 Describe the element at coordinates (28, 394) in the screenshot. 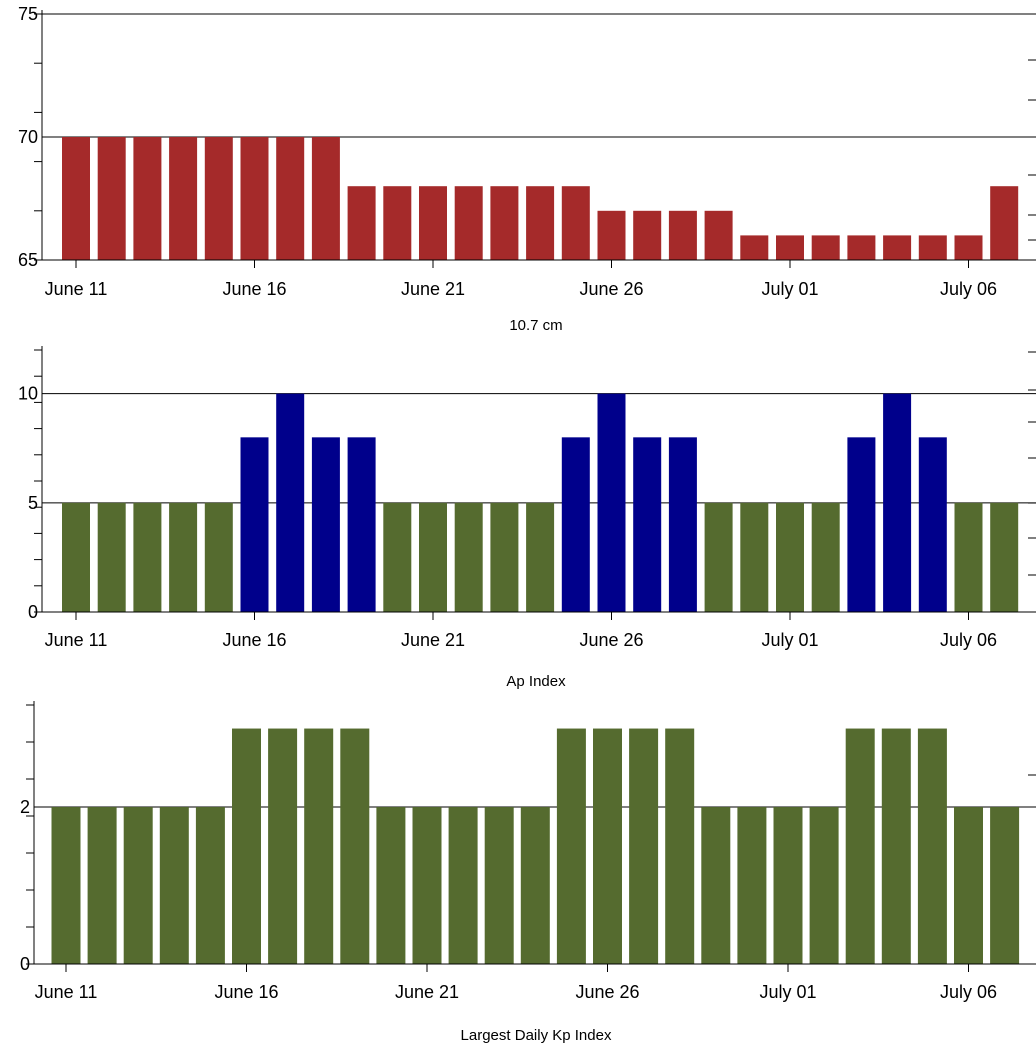

I see `y-tick-label: 10` at that location.